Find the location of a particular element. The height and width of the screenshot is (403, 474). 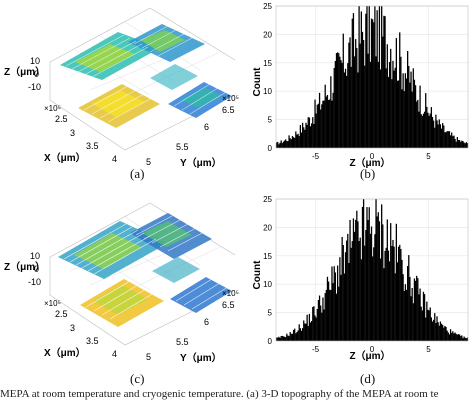

histogram-bars is located at coordinates (372, 270).